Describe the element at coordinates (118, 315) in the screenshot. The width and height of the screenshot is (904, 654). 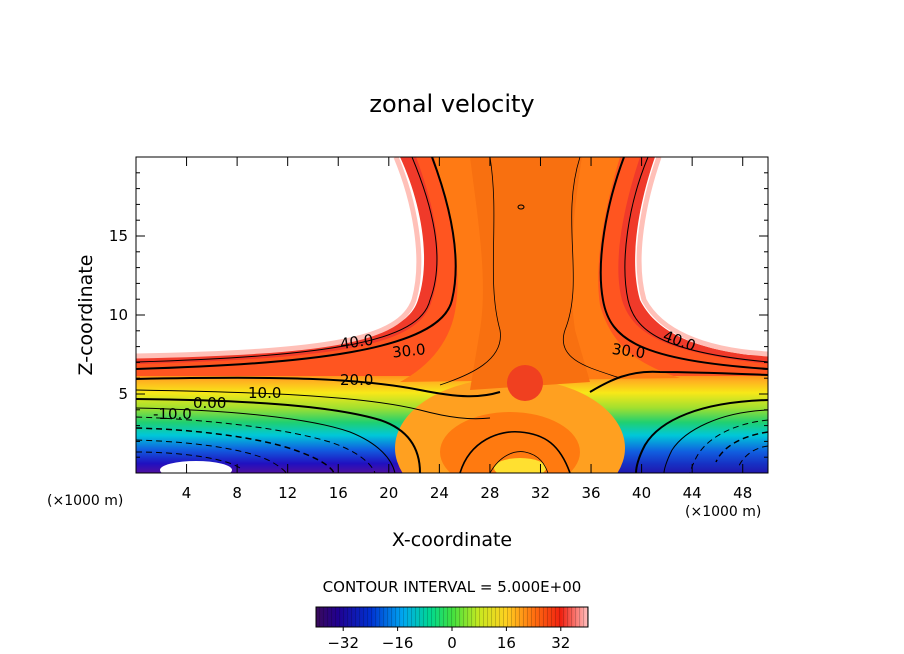
I see `y-tick-label: 10` at that location.